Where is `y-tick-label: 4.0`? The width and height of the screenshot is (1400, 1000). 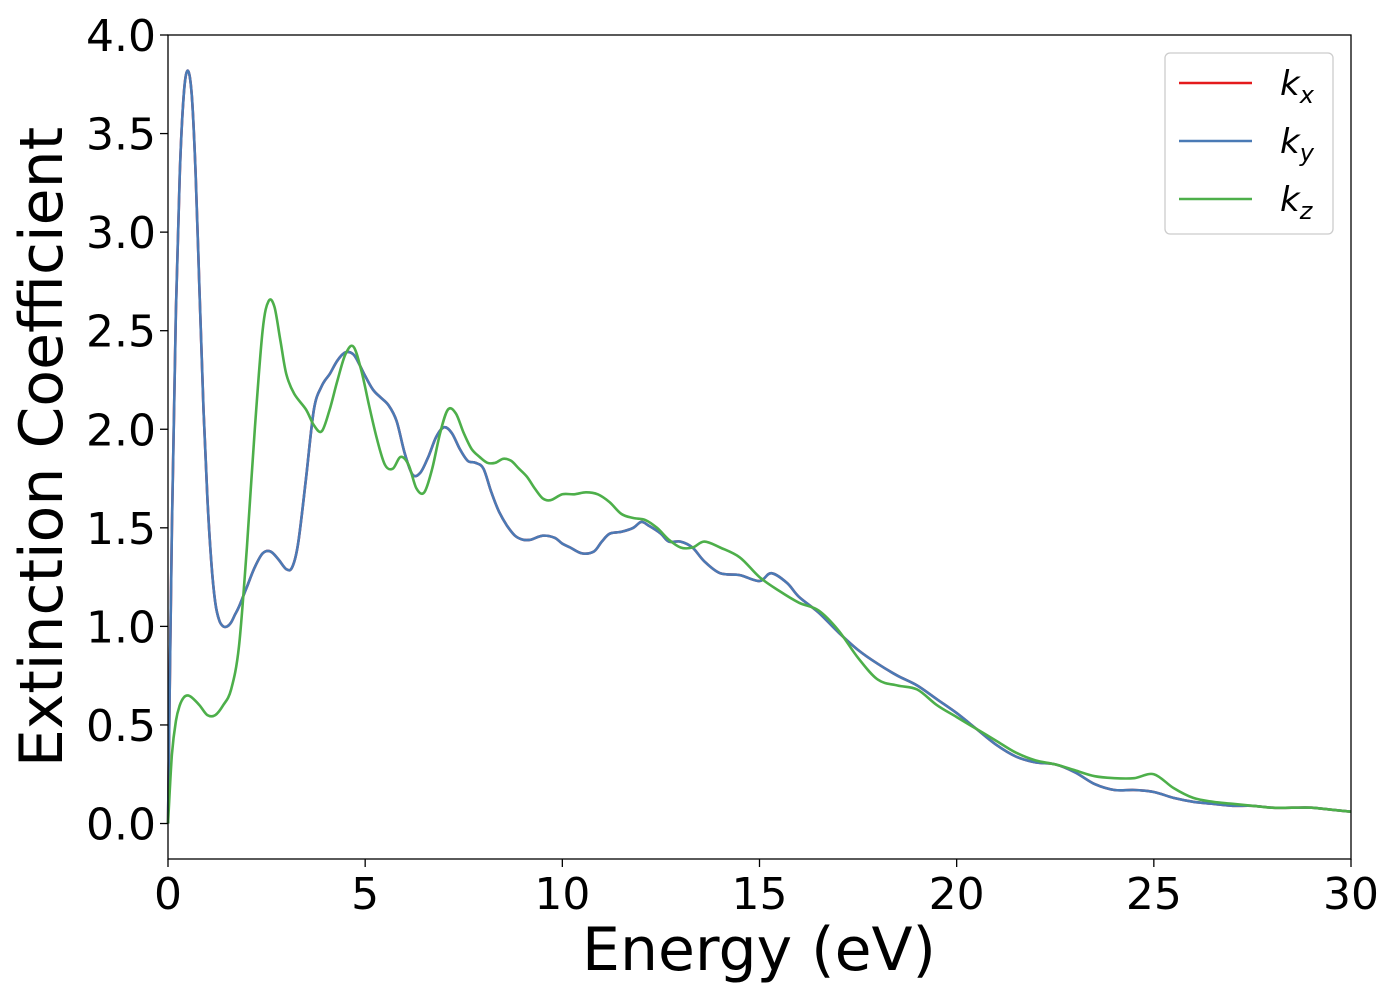 y-tick-label: 4.0 is located at coordinates (121, 36).